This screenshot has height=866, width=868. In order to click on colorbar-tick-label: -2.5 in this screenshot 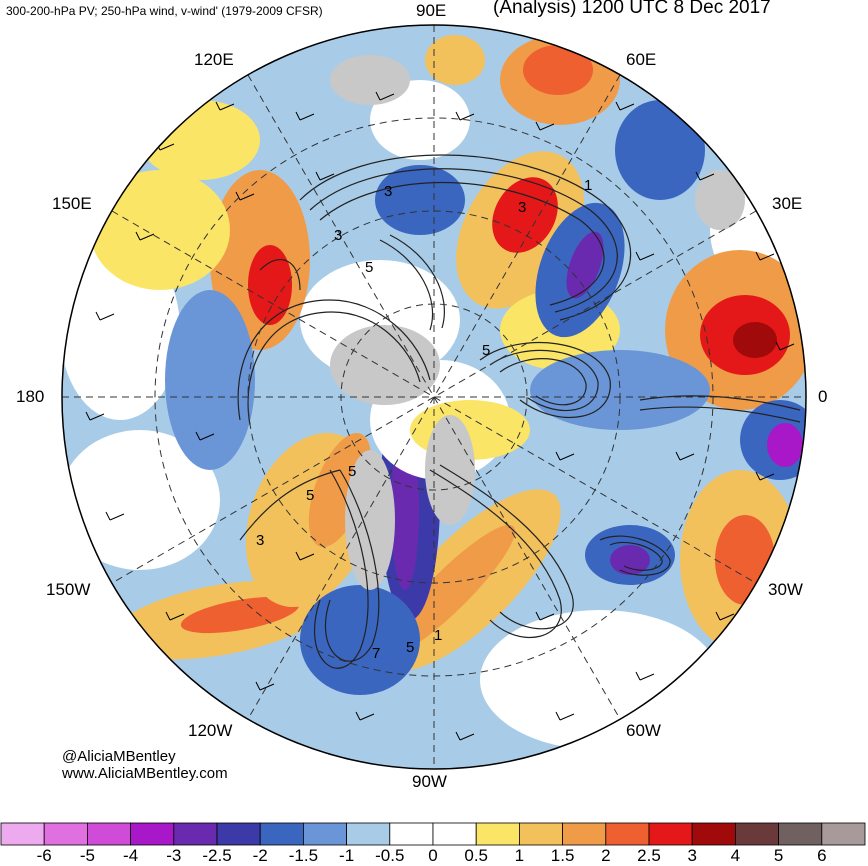, I will do `click(217, 855)`.